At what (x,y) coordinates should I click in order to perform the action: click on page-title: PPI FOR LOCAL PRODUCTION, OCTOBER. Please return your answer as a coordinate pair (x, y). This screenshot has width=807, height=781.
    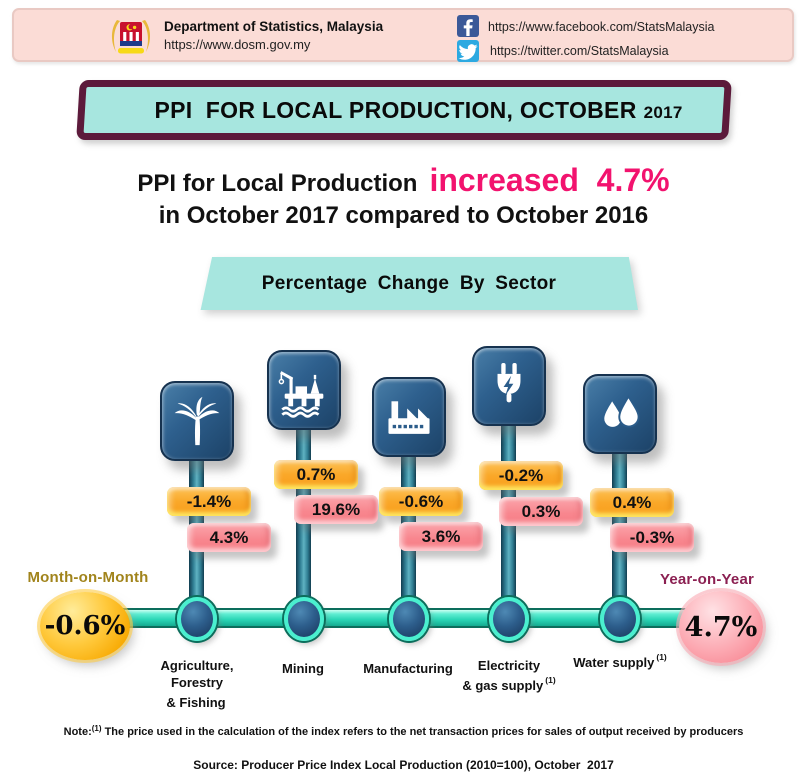
    Looking at the image, I should click on (395, 109).